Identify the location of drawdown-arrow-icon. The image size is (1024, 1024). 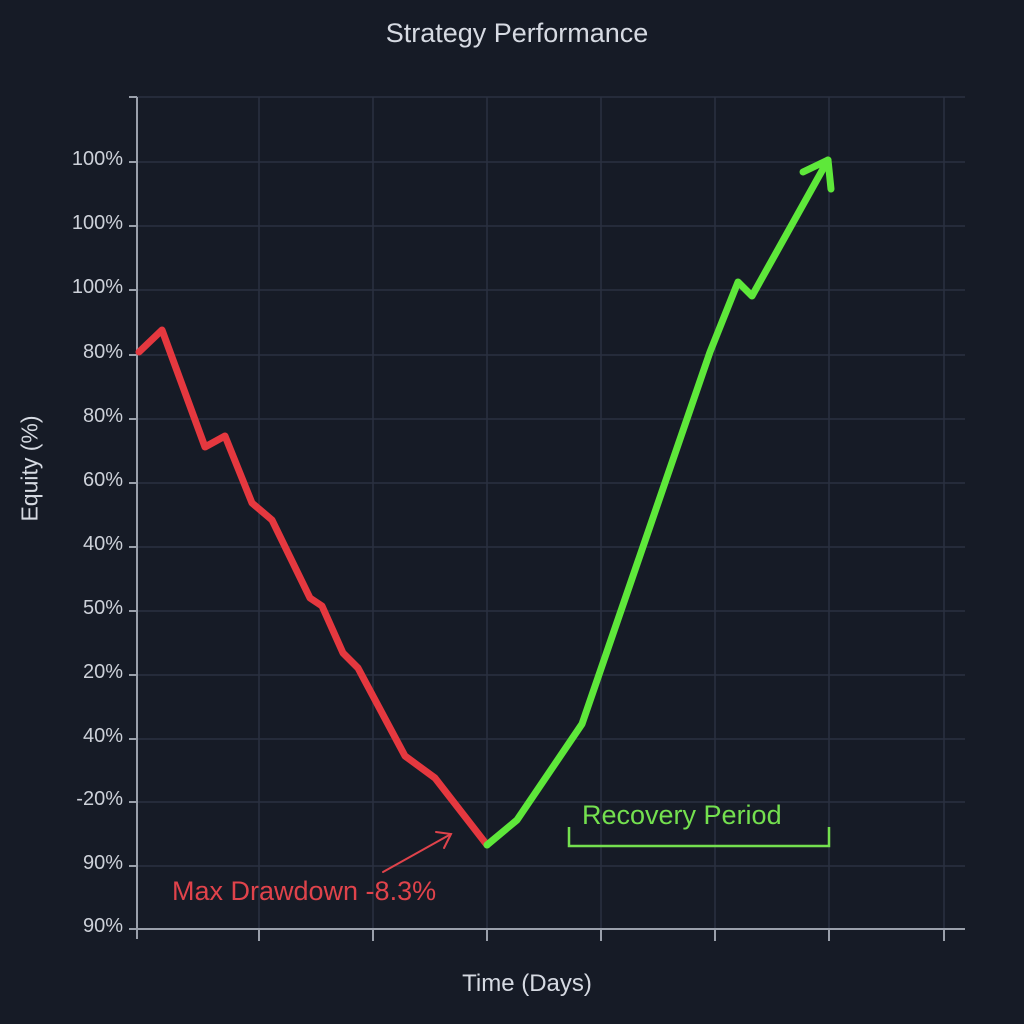
(417, 852).